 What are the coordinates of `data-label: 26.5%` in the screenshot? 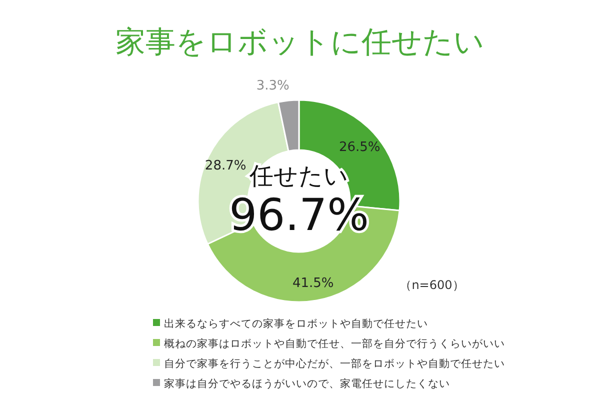 It's located at (359, 147).